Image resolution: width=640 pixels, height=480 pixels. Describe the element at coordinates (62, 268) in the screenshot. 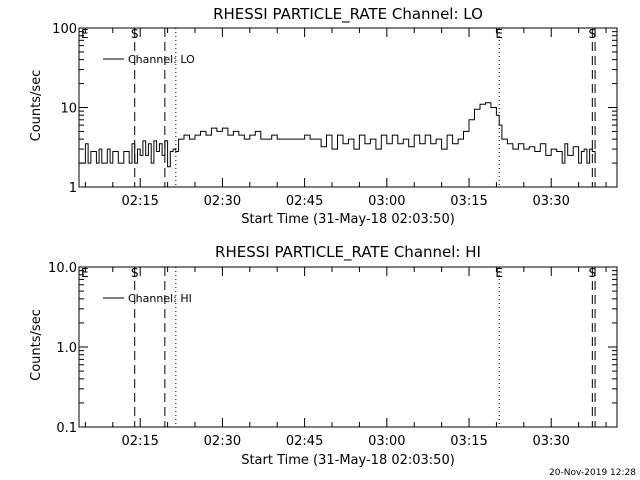

I see `y-tick-label: 10.0` at that location.